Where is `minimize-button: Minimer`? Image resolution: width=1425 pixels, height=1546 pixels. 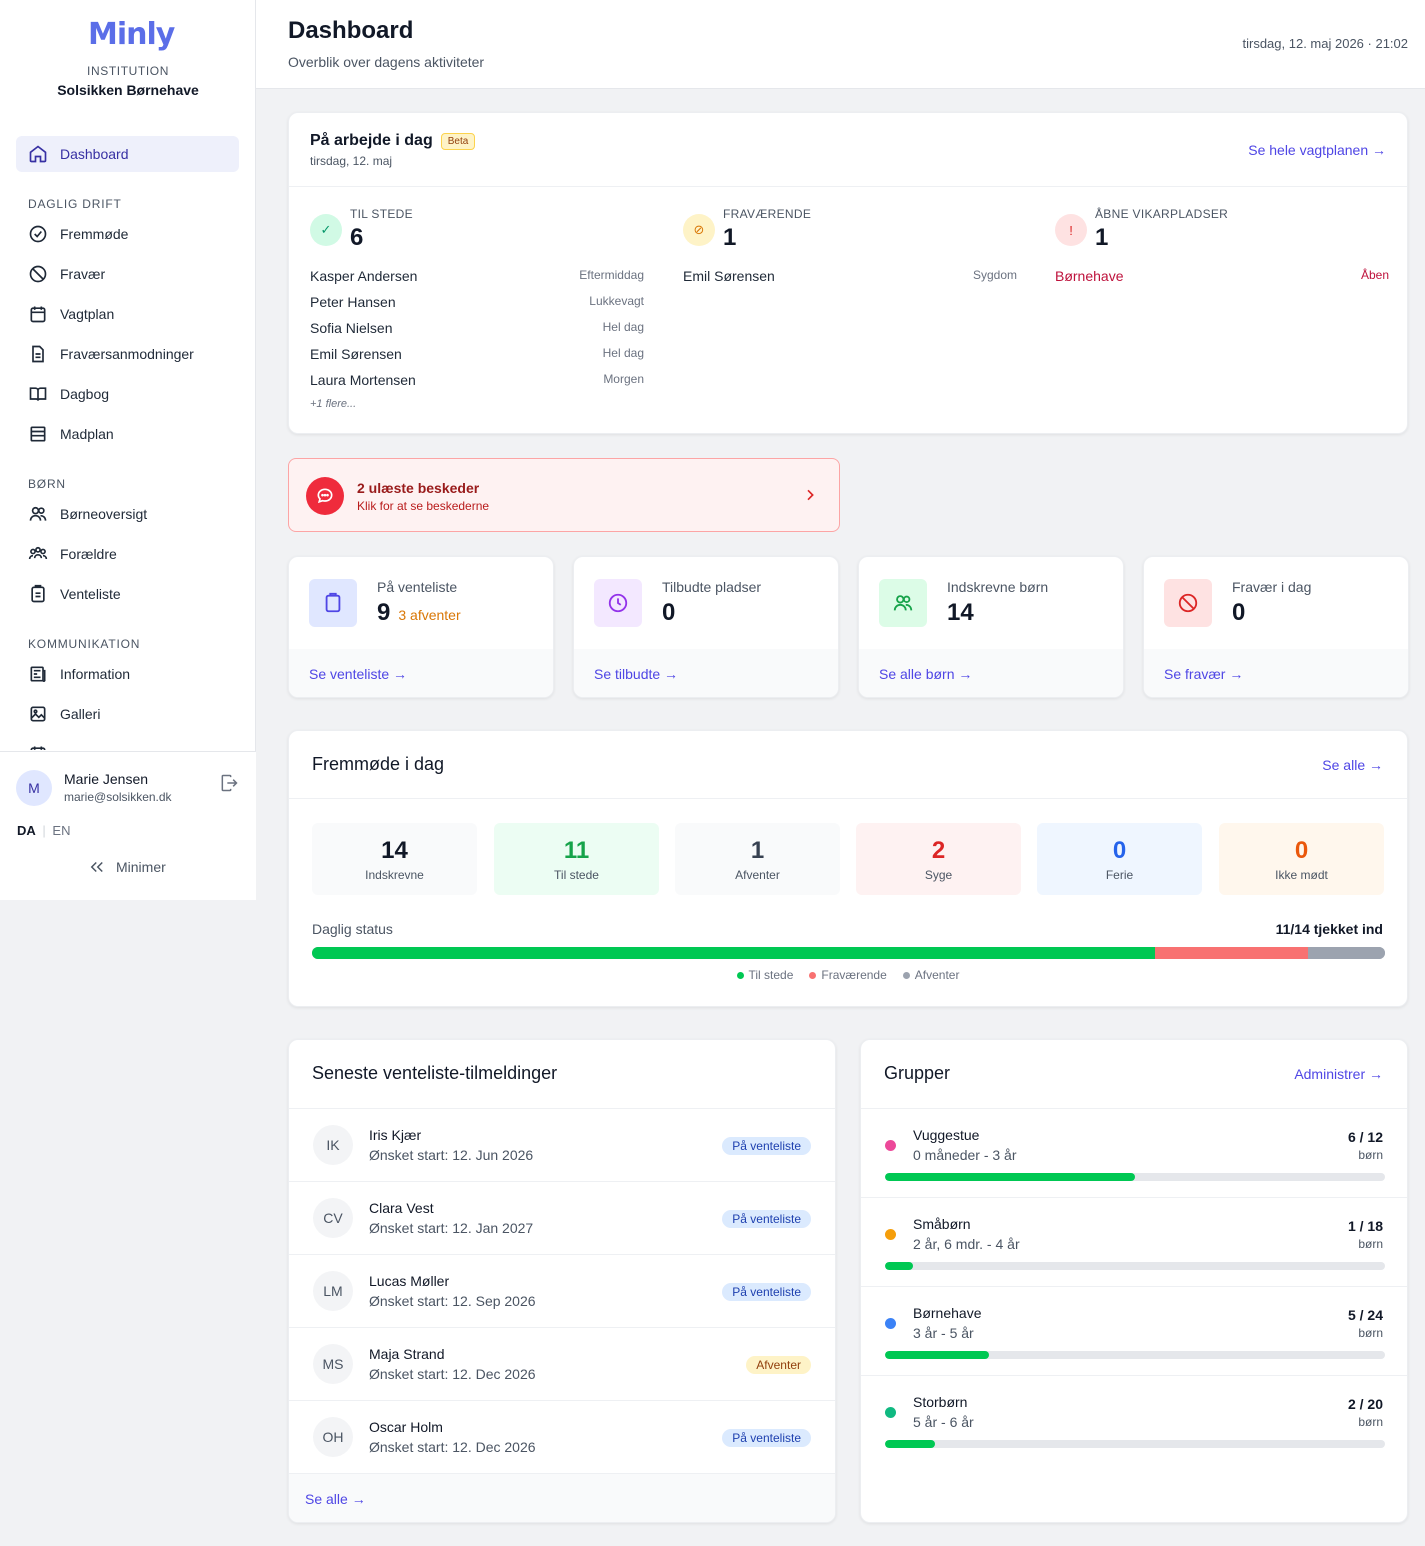 minimize-button: Minimer is located at coordinates (127, 867).